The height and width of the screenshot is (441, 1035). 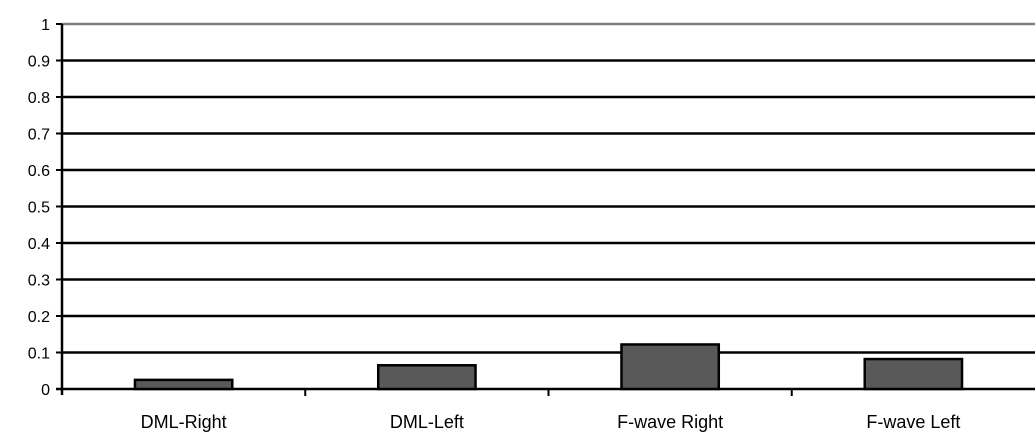 What do you see at coordinates (670, 367) in the screenshot?
I see `bar-f-wave-right` at bounding box center [670, 367].